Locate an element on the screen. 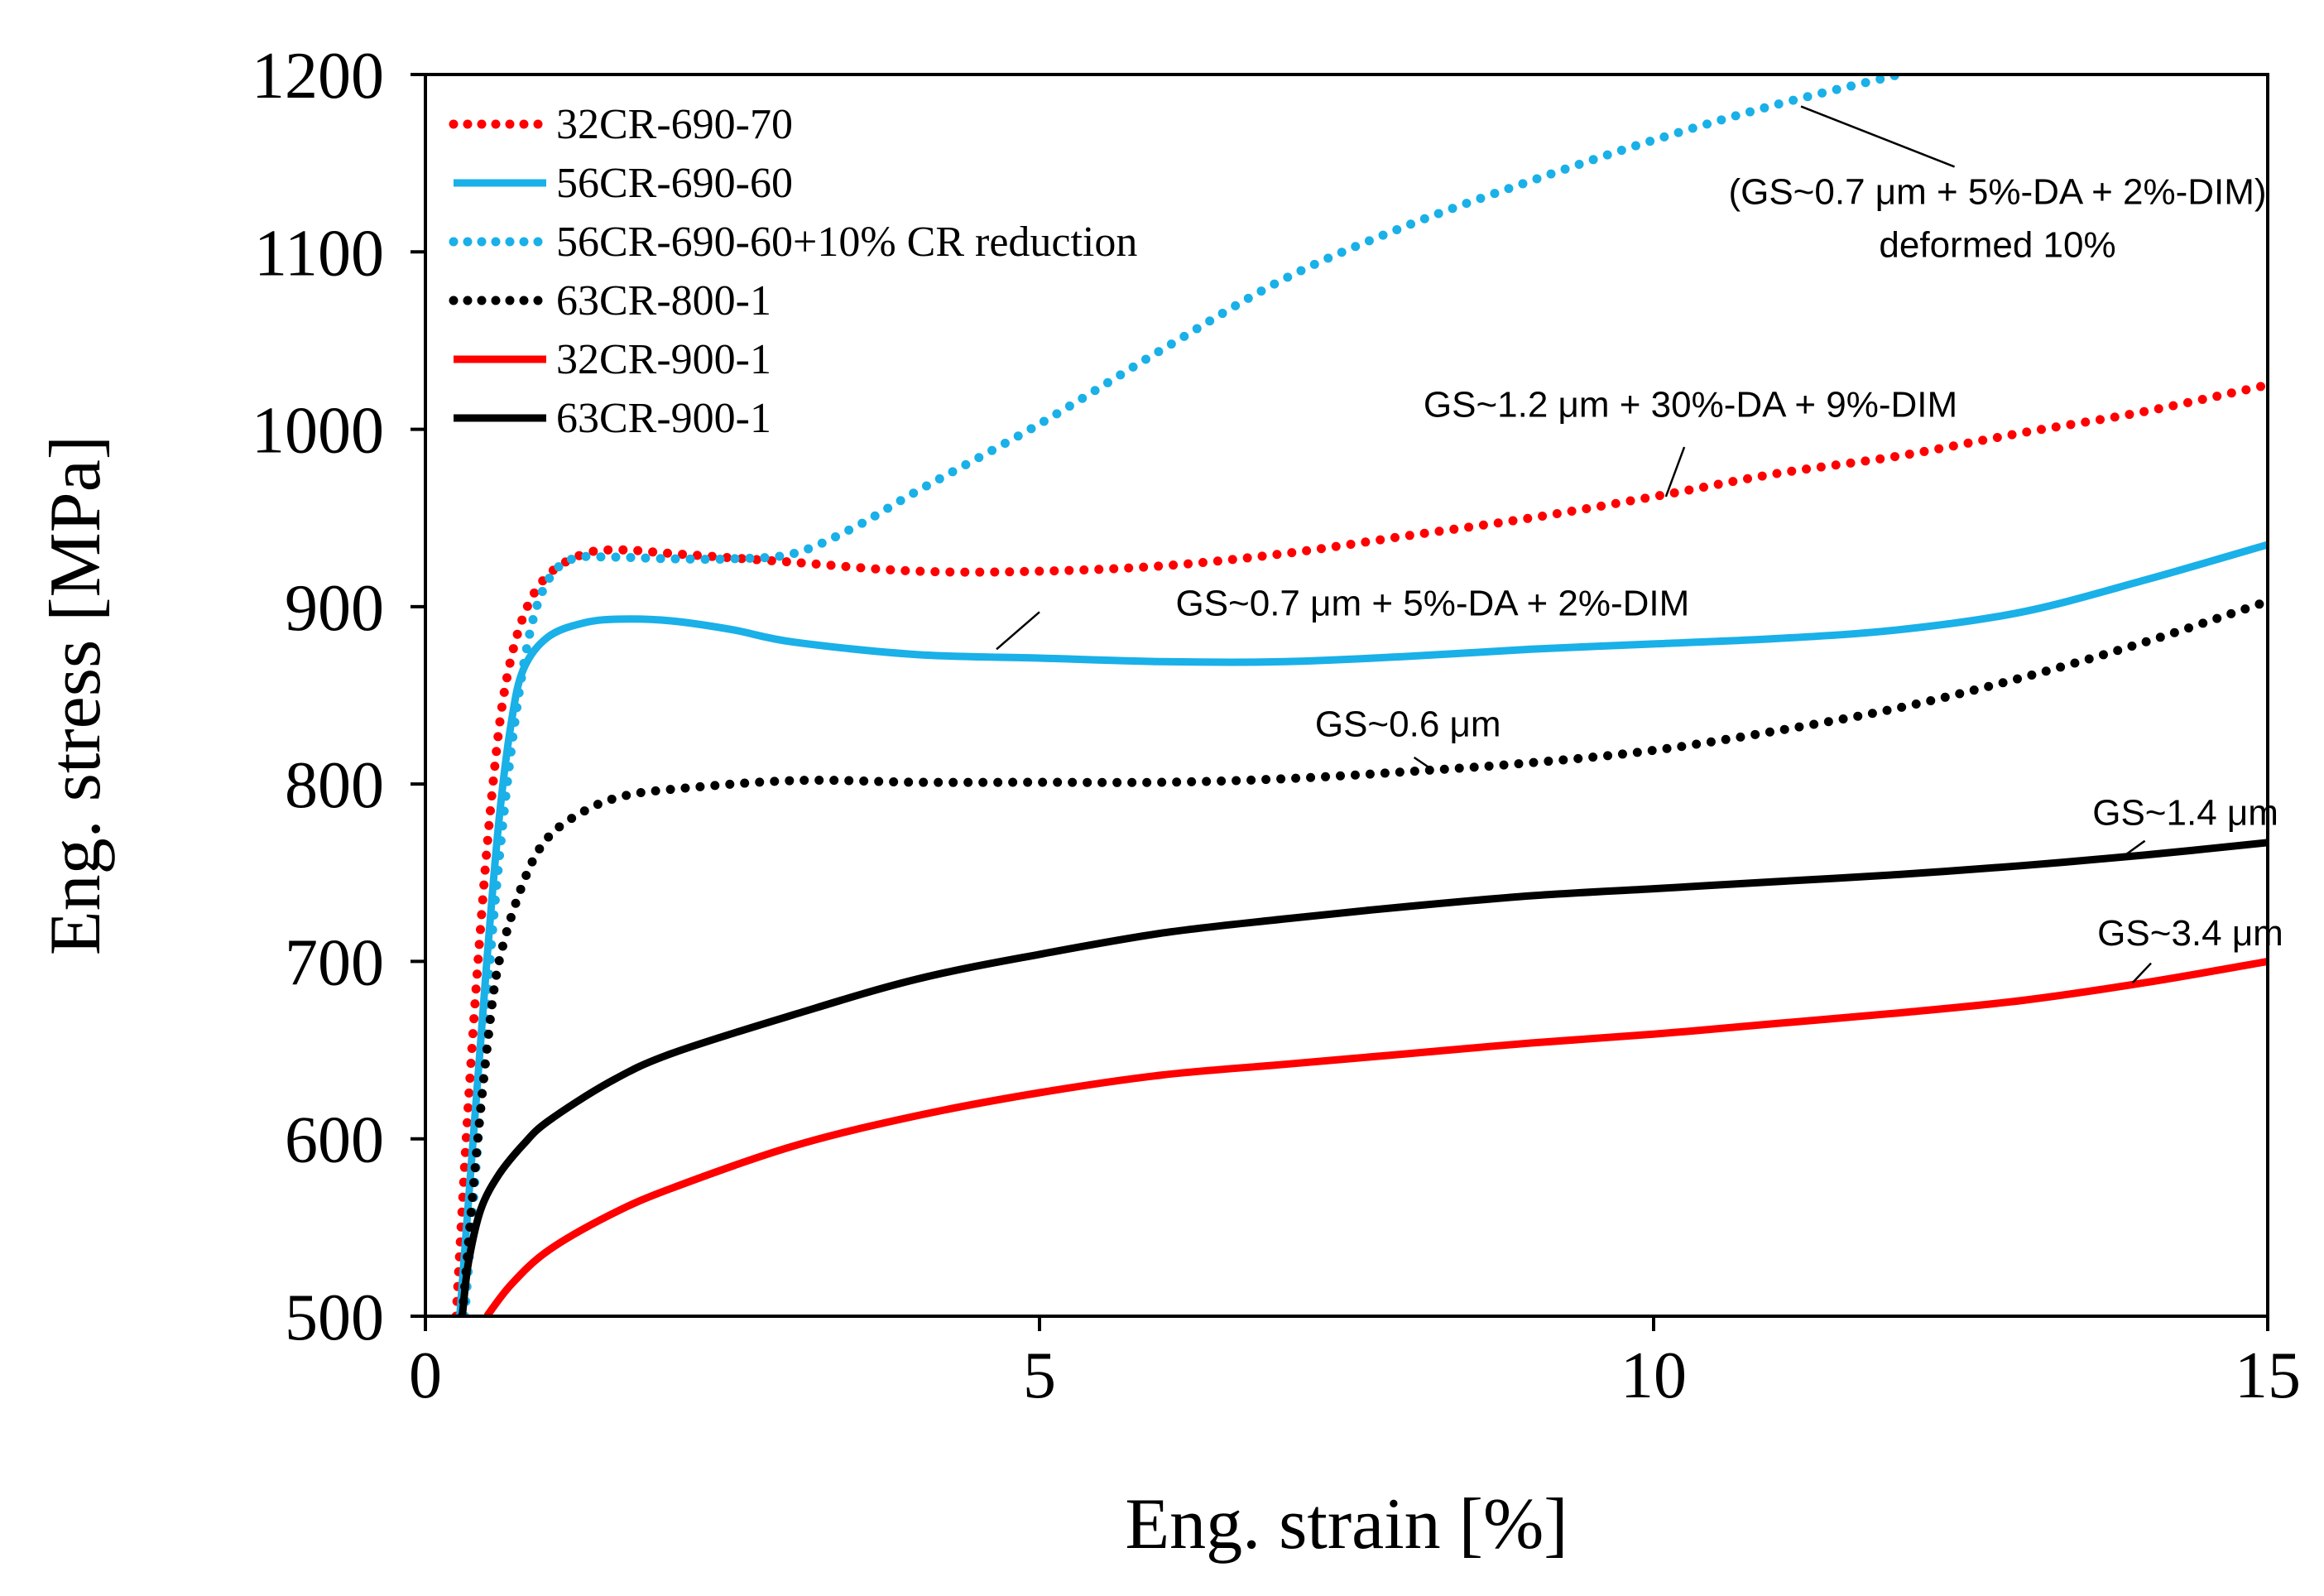 This screenshot has height=1596, width=2324. y-tick-label-1100: 1100 is located at coordinates (319, 253).